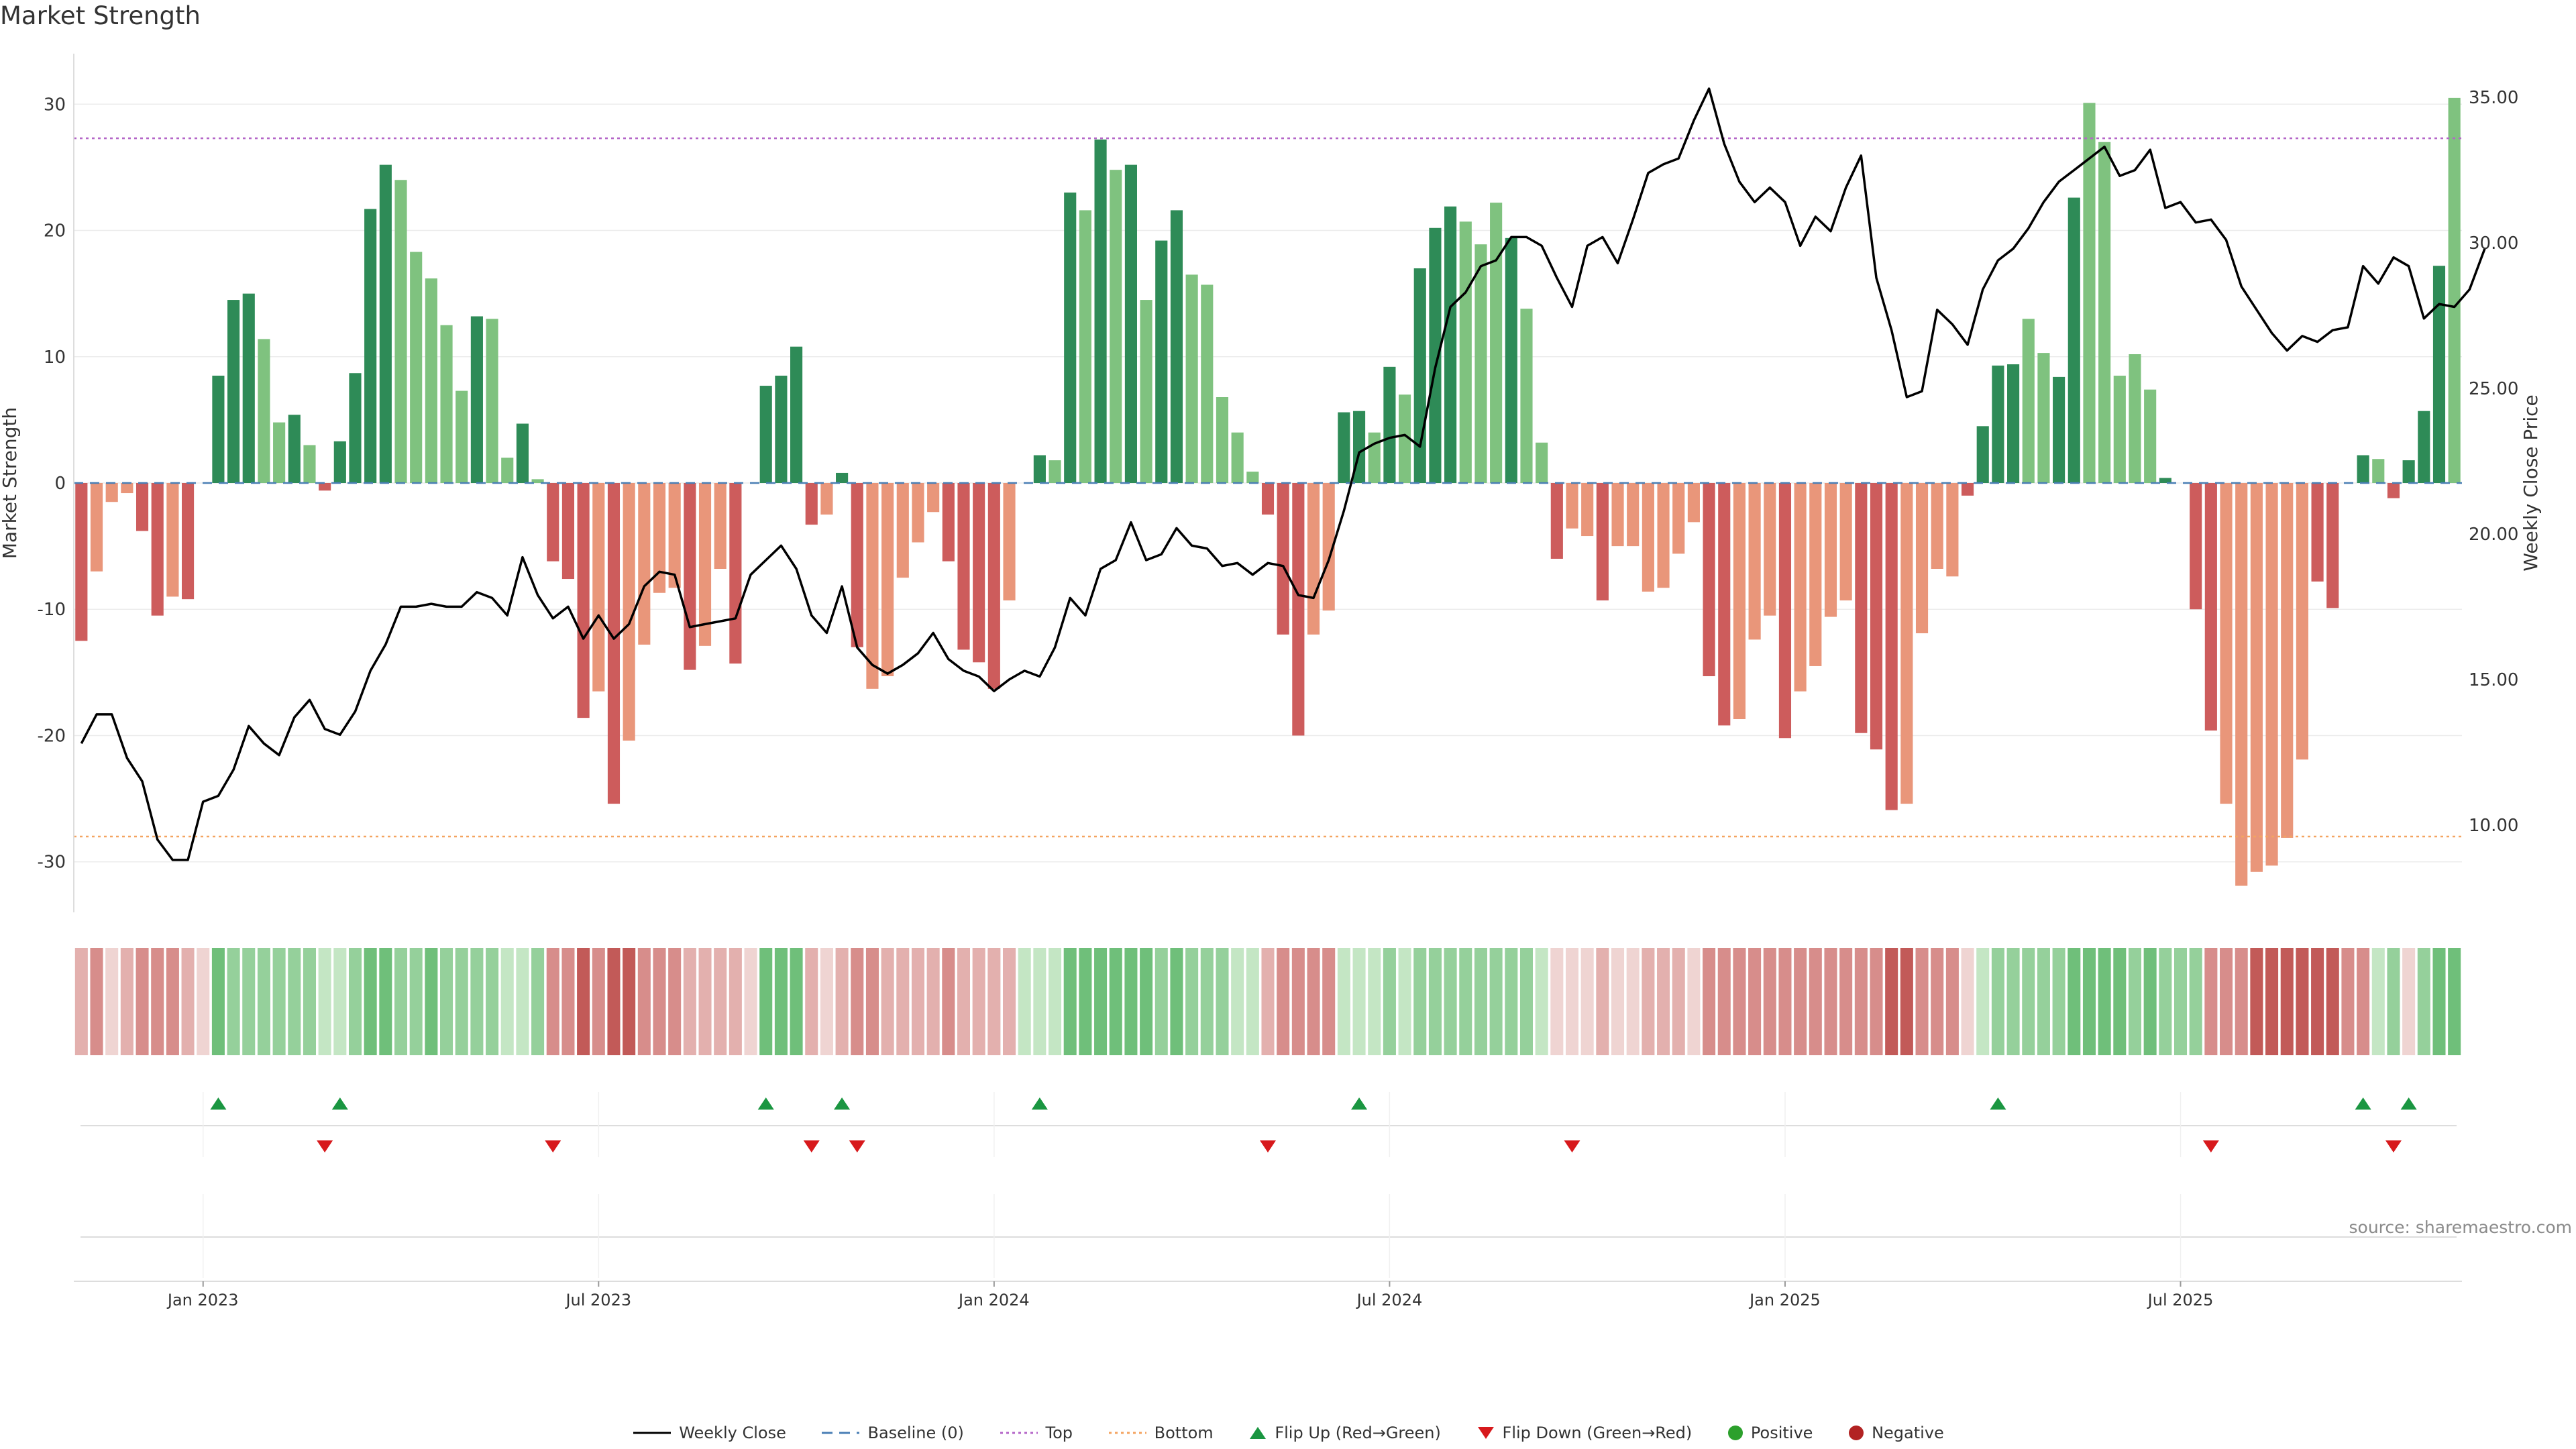  I want to click on x-tick-label: Jan 2024, so click(993, 1300).